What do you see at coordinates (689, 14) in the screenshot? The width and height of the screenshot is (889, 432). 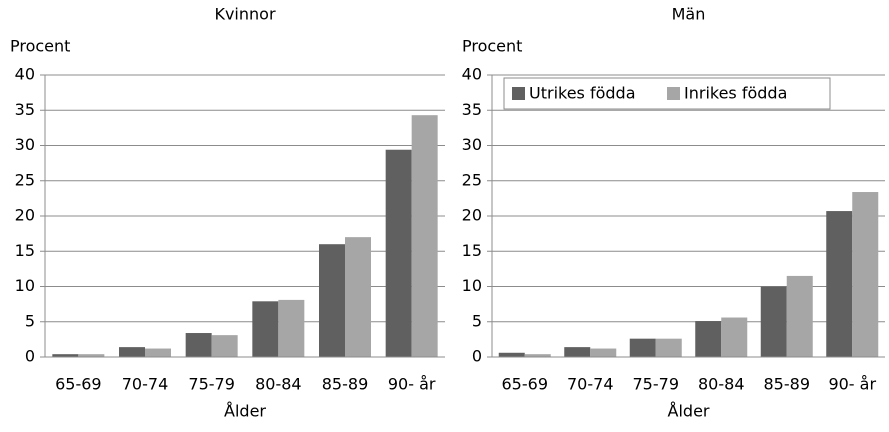 I see `chart-title: Män` at bounding box center [689, 14].